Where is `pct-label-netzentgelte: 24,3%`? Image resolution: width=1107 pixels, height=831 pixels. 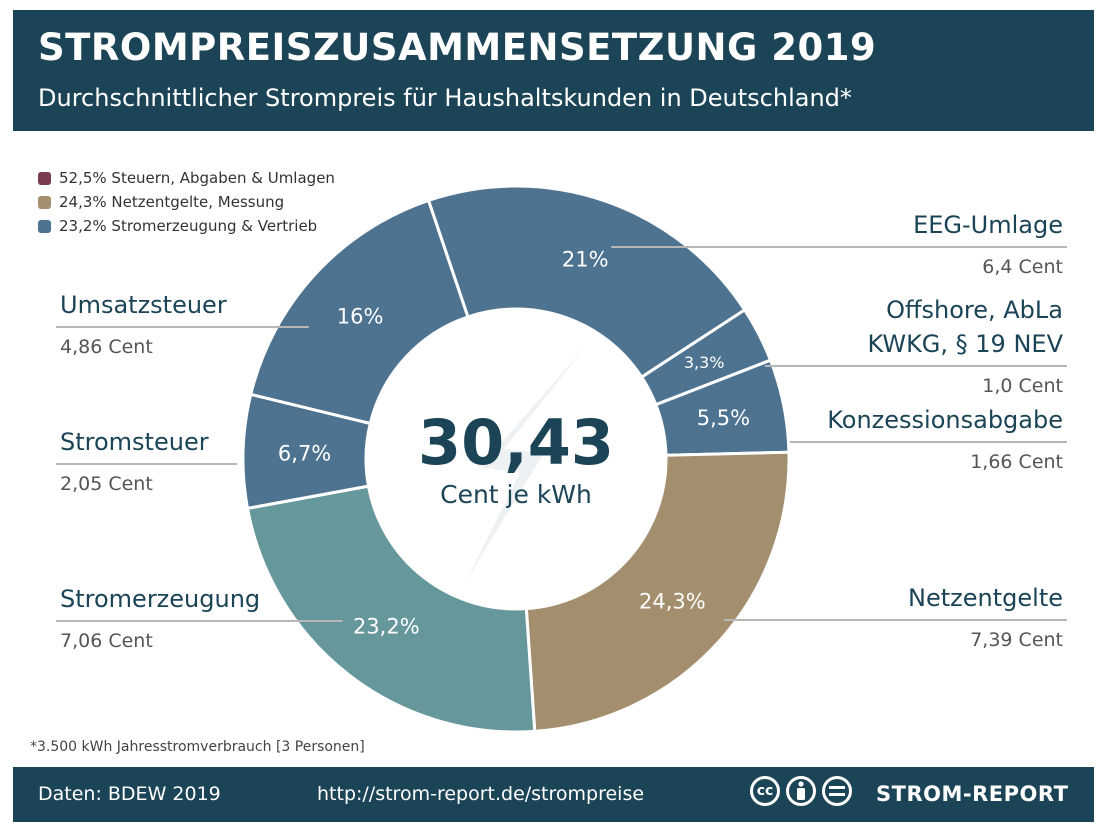
pct-label-netzentgelte: 24,3% is located at coordinates (672, 602).